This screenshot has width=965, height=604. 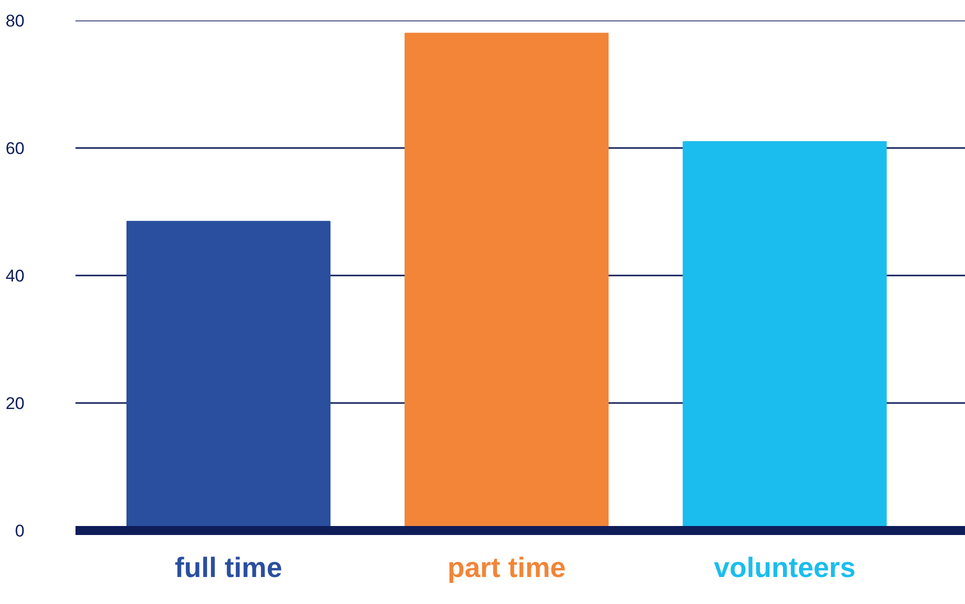 I want to click on x-tick-label: full time, so click(x=228, y=567).